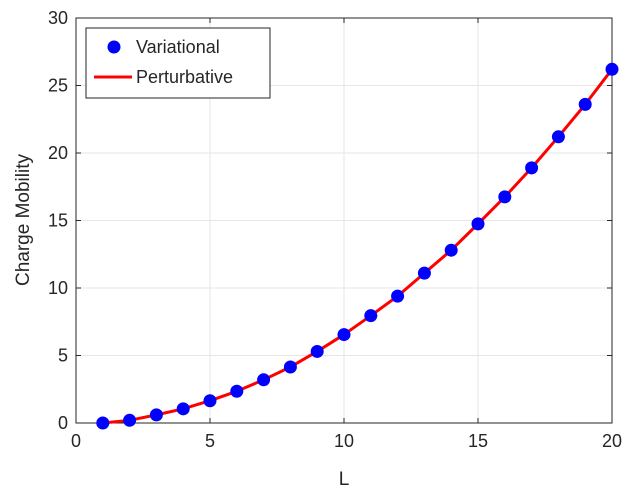 The height and width of the screenshot is (488, 625). I want to click on y-tick-label: 0, so click(63, 423).